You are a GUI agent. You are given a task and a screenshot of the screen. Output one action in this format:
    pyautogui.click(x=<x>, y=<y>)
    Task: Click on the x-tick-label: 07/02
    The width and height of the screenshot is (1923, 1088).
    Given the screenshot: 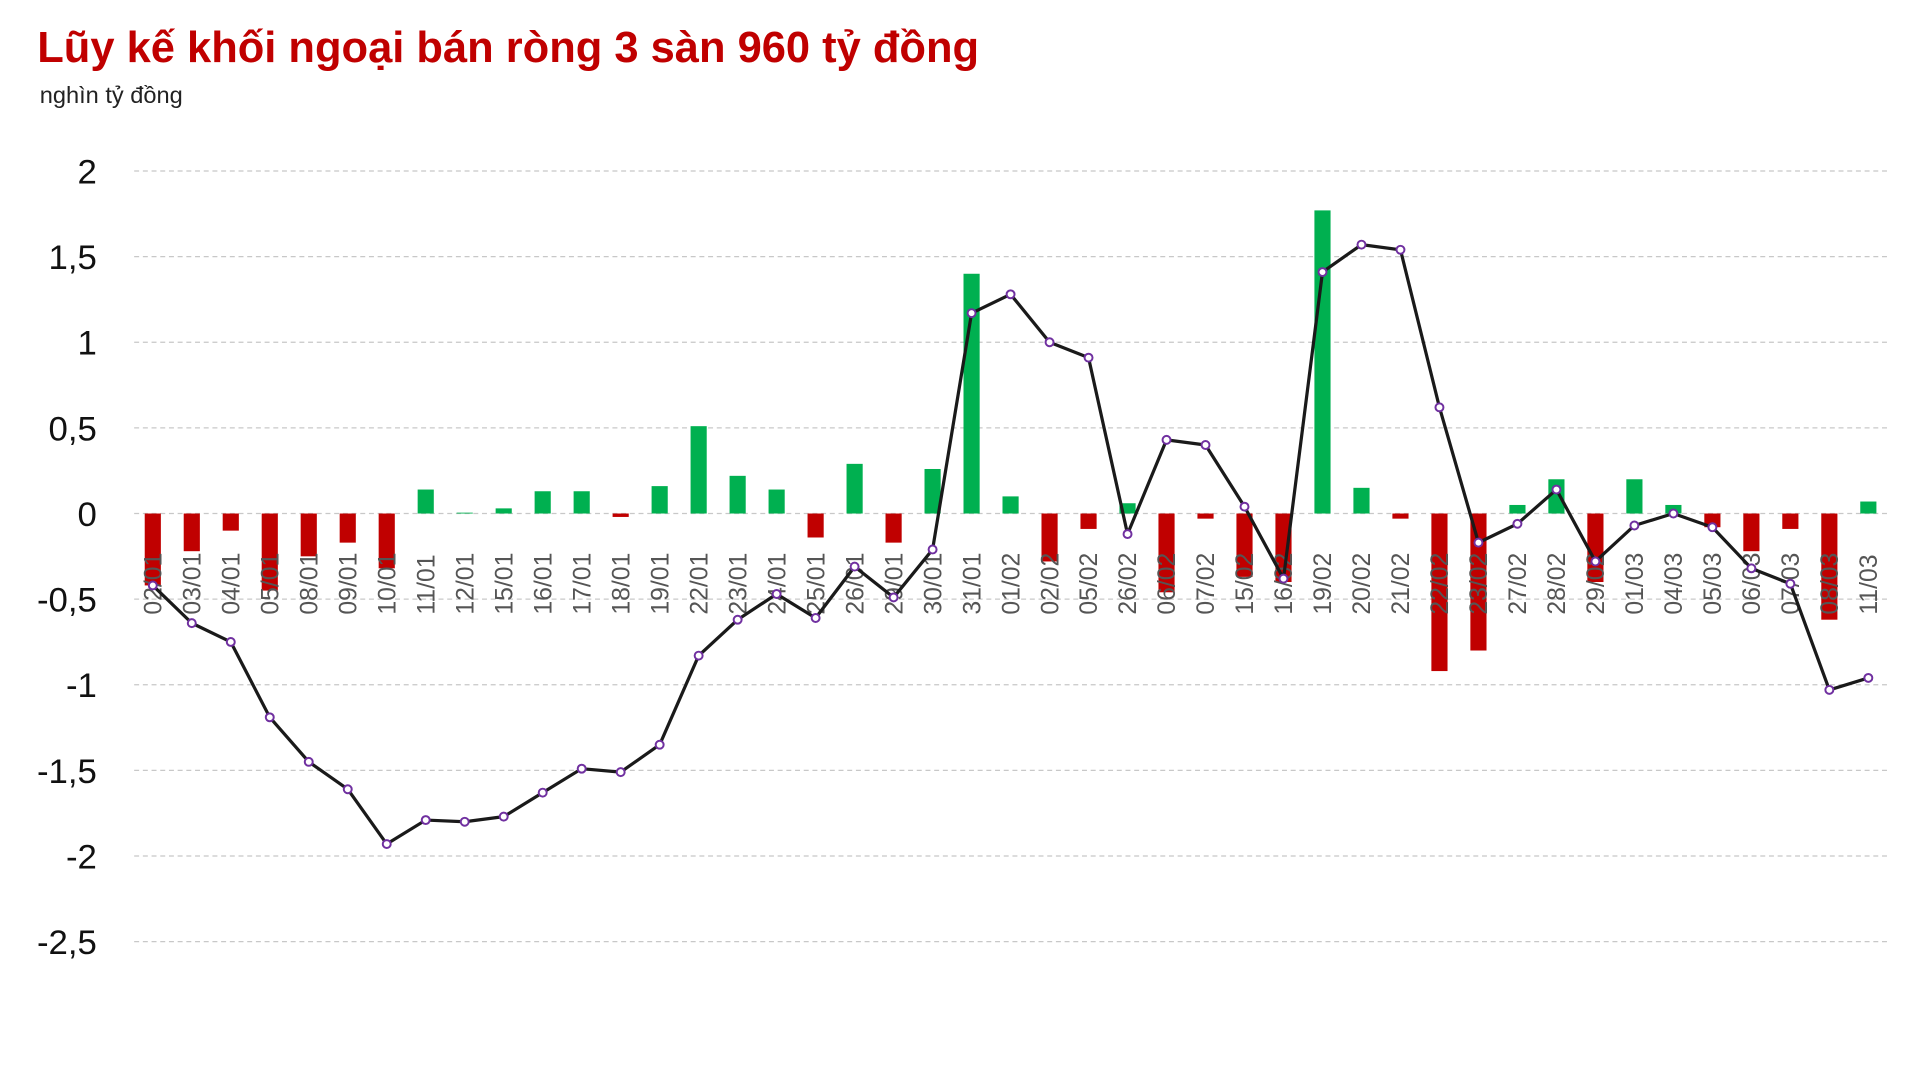 What is the action you would take?
    pyautogui.click(x=1206, y=584)
    